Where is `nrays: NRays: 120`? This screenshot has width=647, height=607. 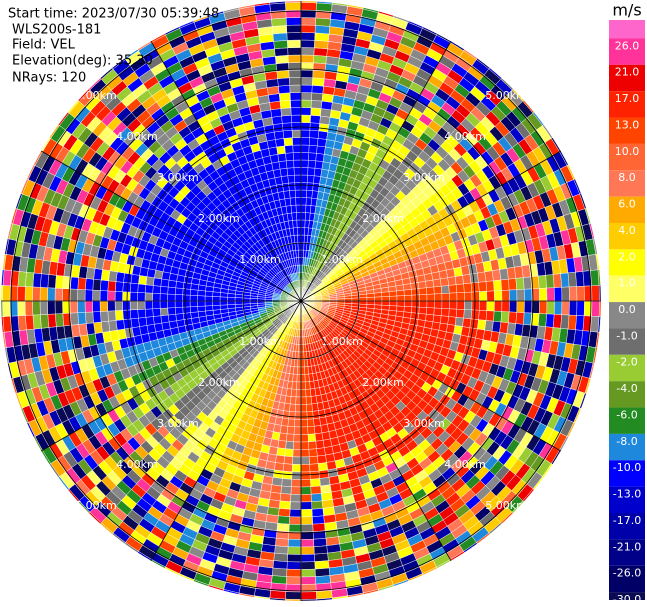
nrays: NRays: 120 is located at coordinates (49, 78).